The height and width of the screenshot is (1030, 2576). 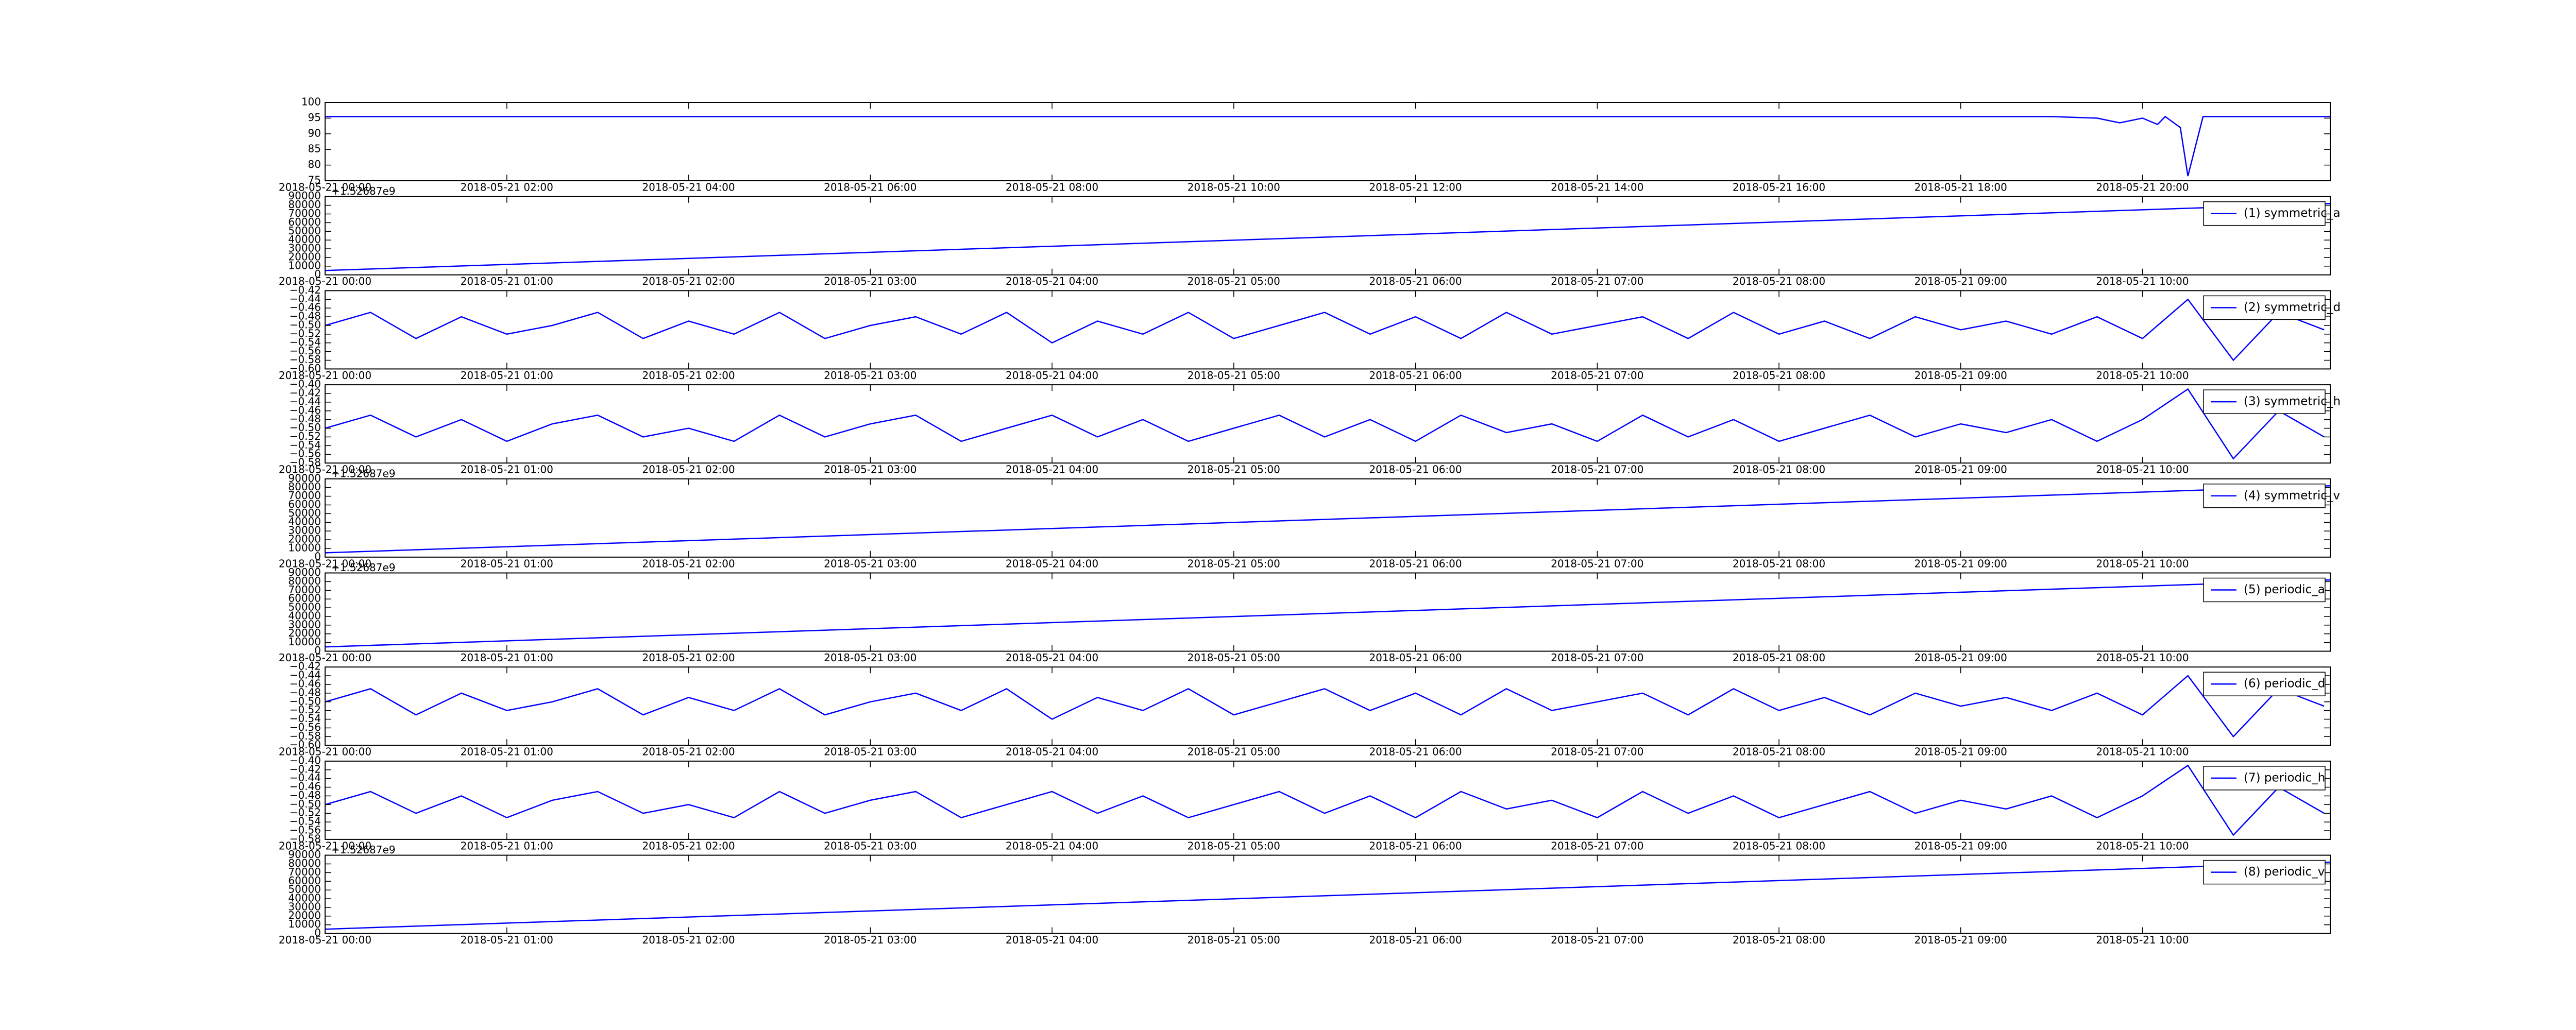 I want to click on y-tick-label: −0.50, so click(x=305, y=325).